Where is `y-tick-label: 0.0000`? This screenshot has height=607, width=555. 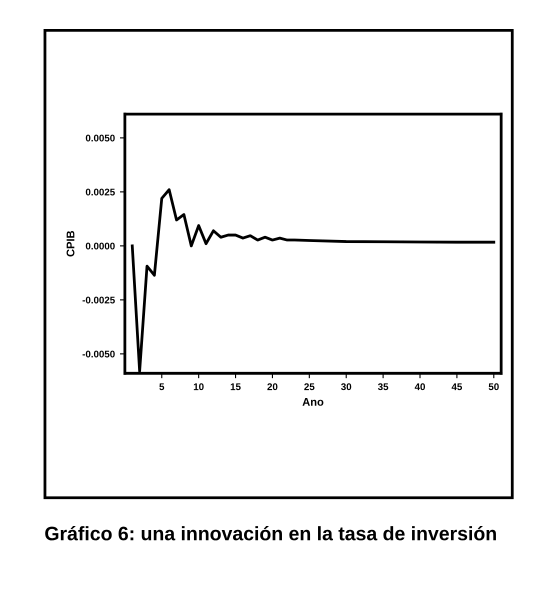 y-tick-label: 0.0000 is located at coordinates (100, 246).